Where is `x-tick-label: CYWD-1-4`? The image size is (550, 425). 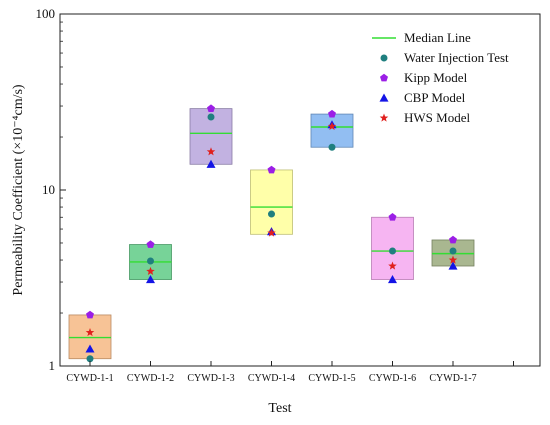 x-tick-label: CYWD-1-4 is located at coordinates (271, 378).